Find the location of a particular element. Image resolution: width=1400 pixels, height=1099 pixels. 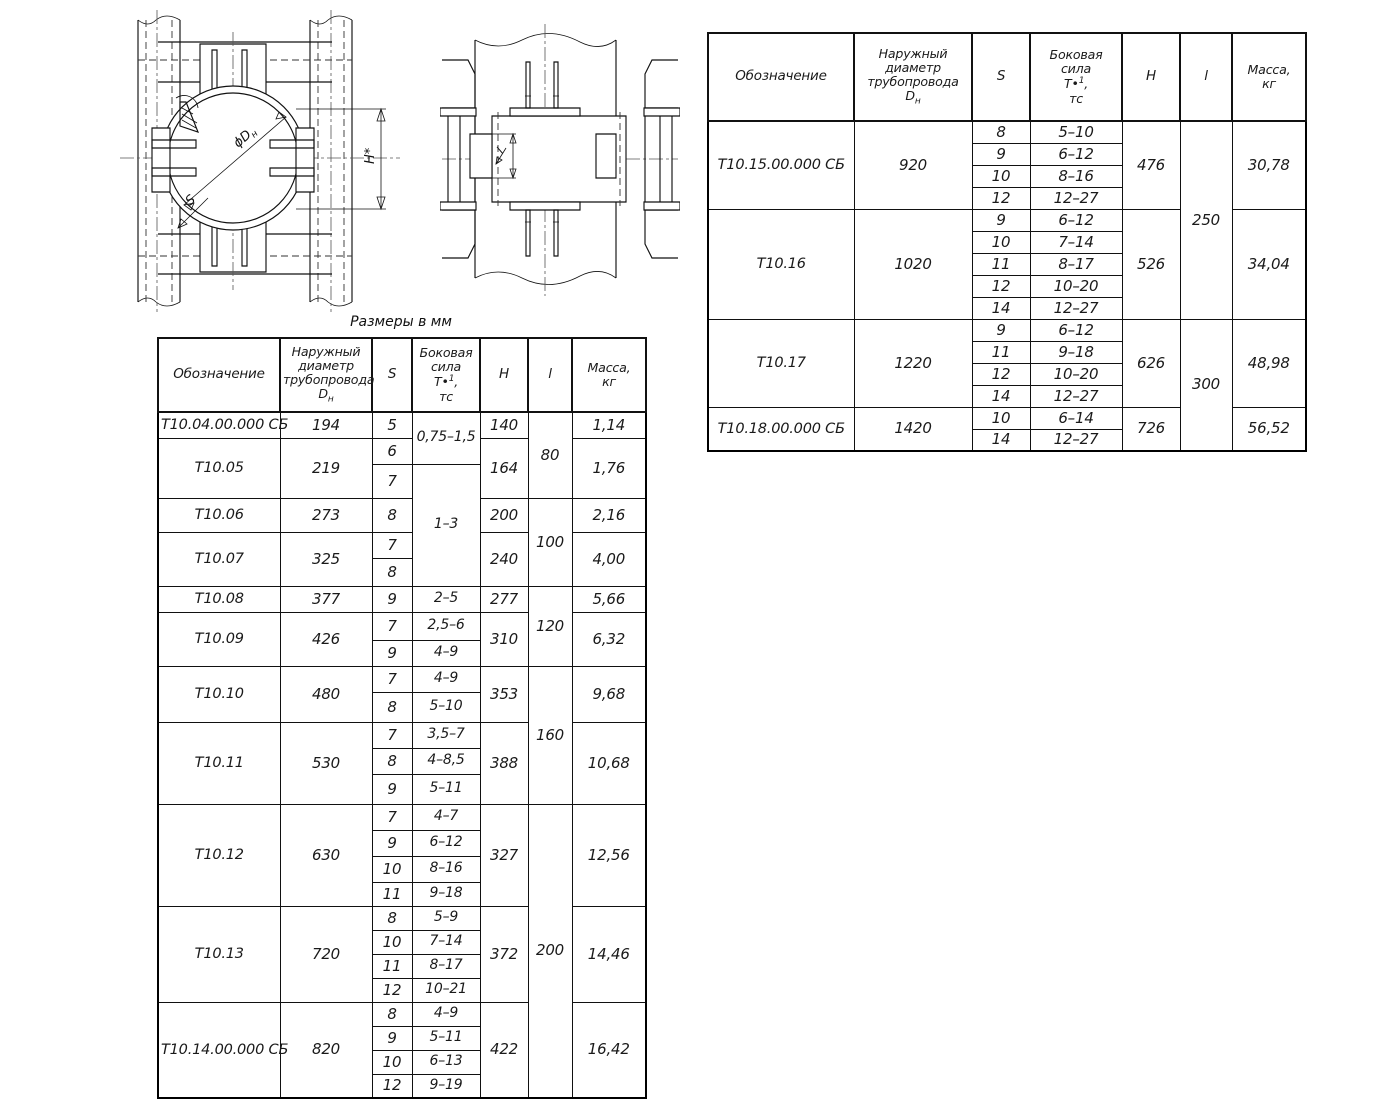

cell-designation: Т10.06 is located at coordinates (219, 515).